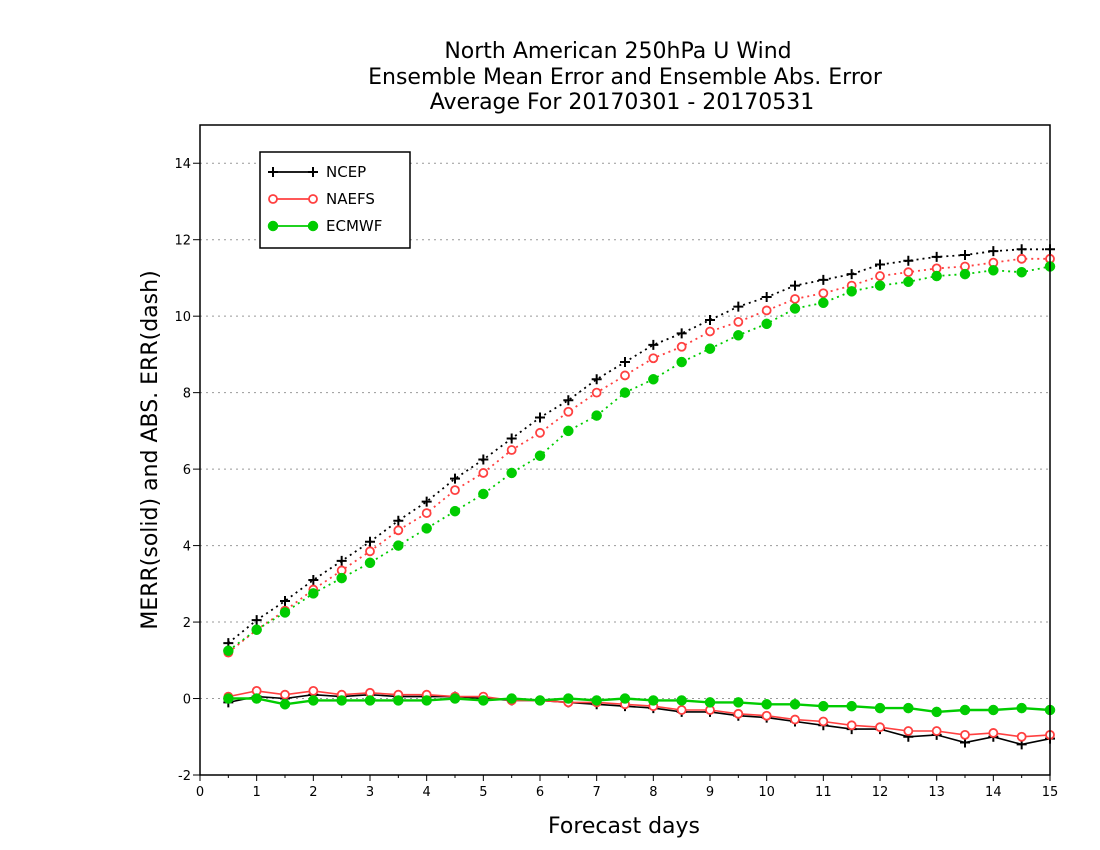 Image resolution: width=1100 pixels, height=850 pixels. What do you see at coordinates (182, 241) in the screenshot?
I see `y-tick-label: 12` at bounding box center [182, 241].